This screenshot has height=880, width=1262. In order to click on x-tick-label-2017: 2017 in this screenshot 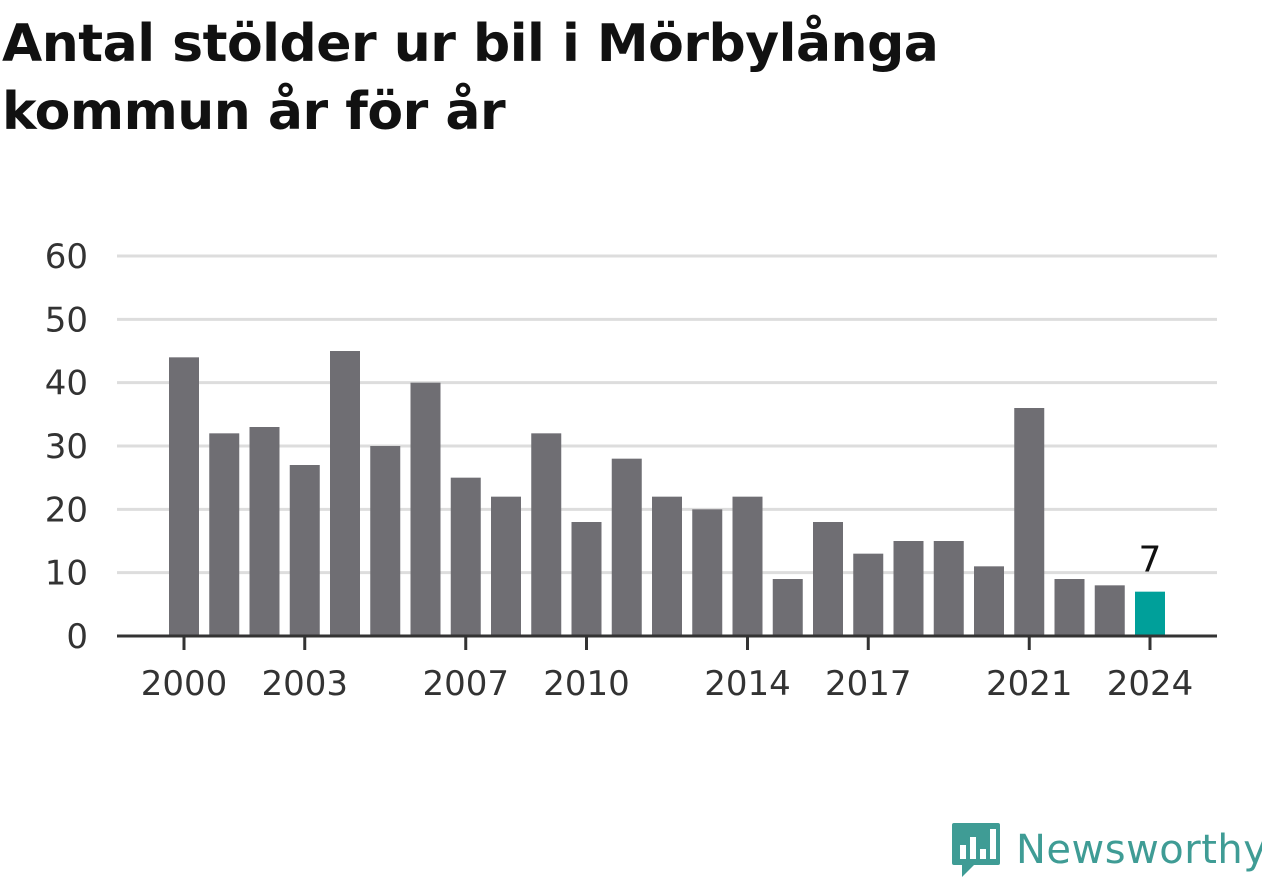, I will do `click(868, 684)`.